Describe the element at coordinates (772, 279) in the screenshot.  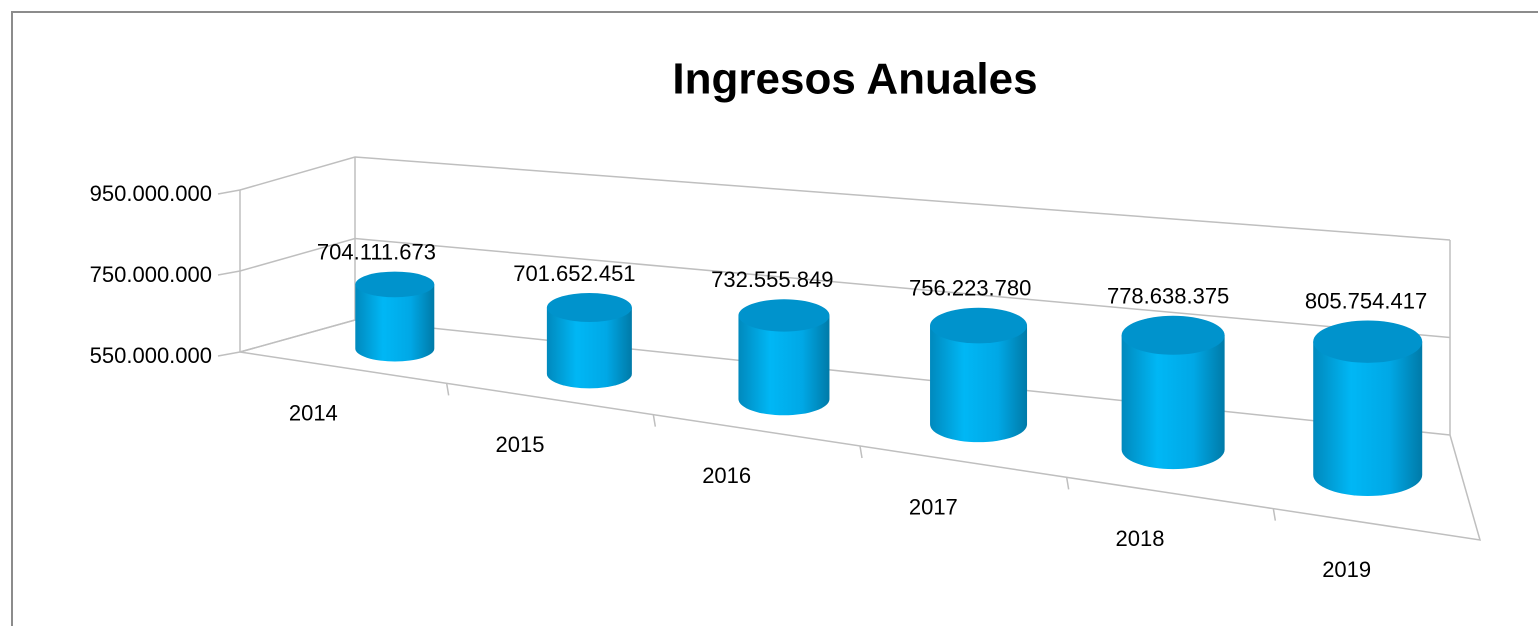
I see `value-label: 732.555.849` at that location.